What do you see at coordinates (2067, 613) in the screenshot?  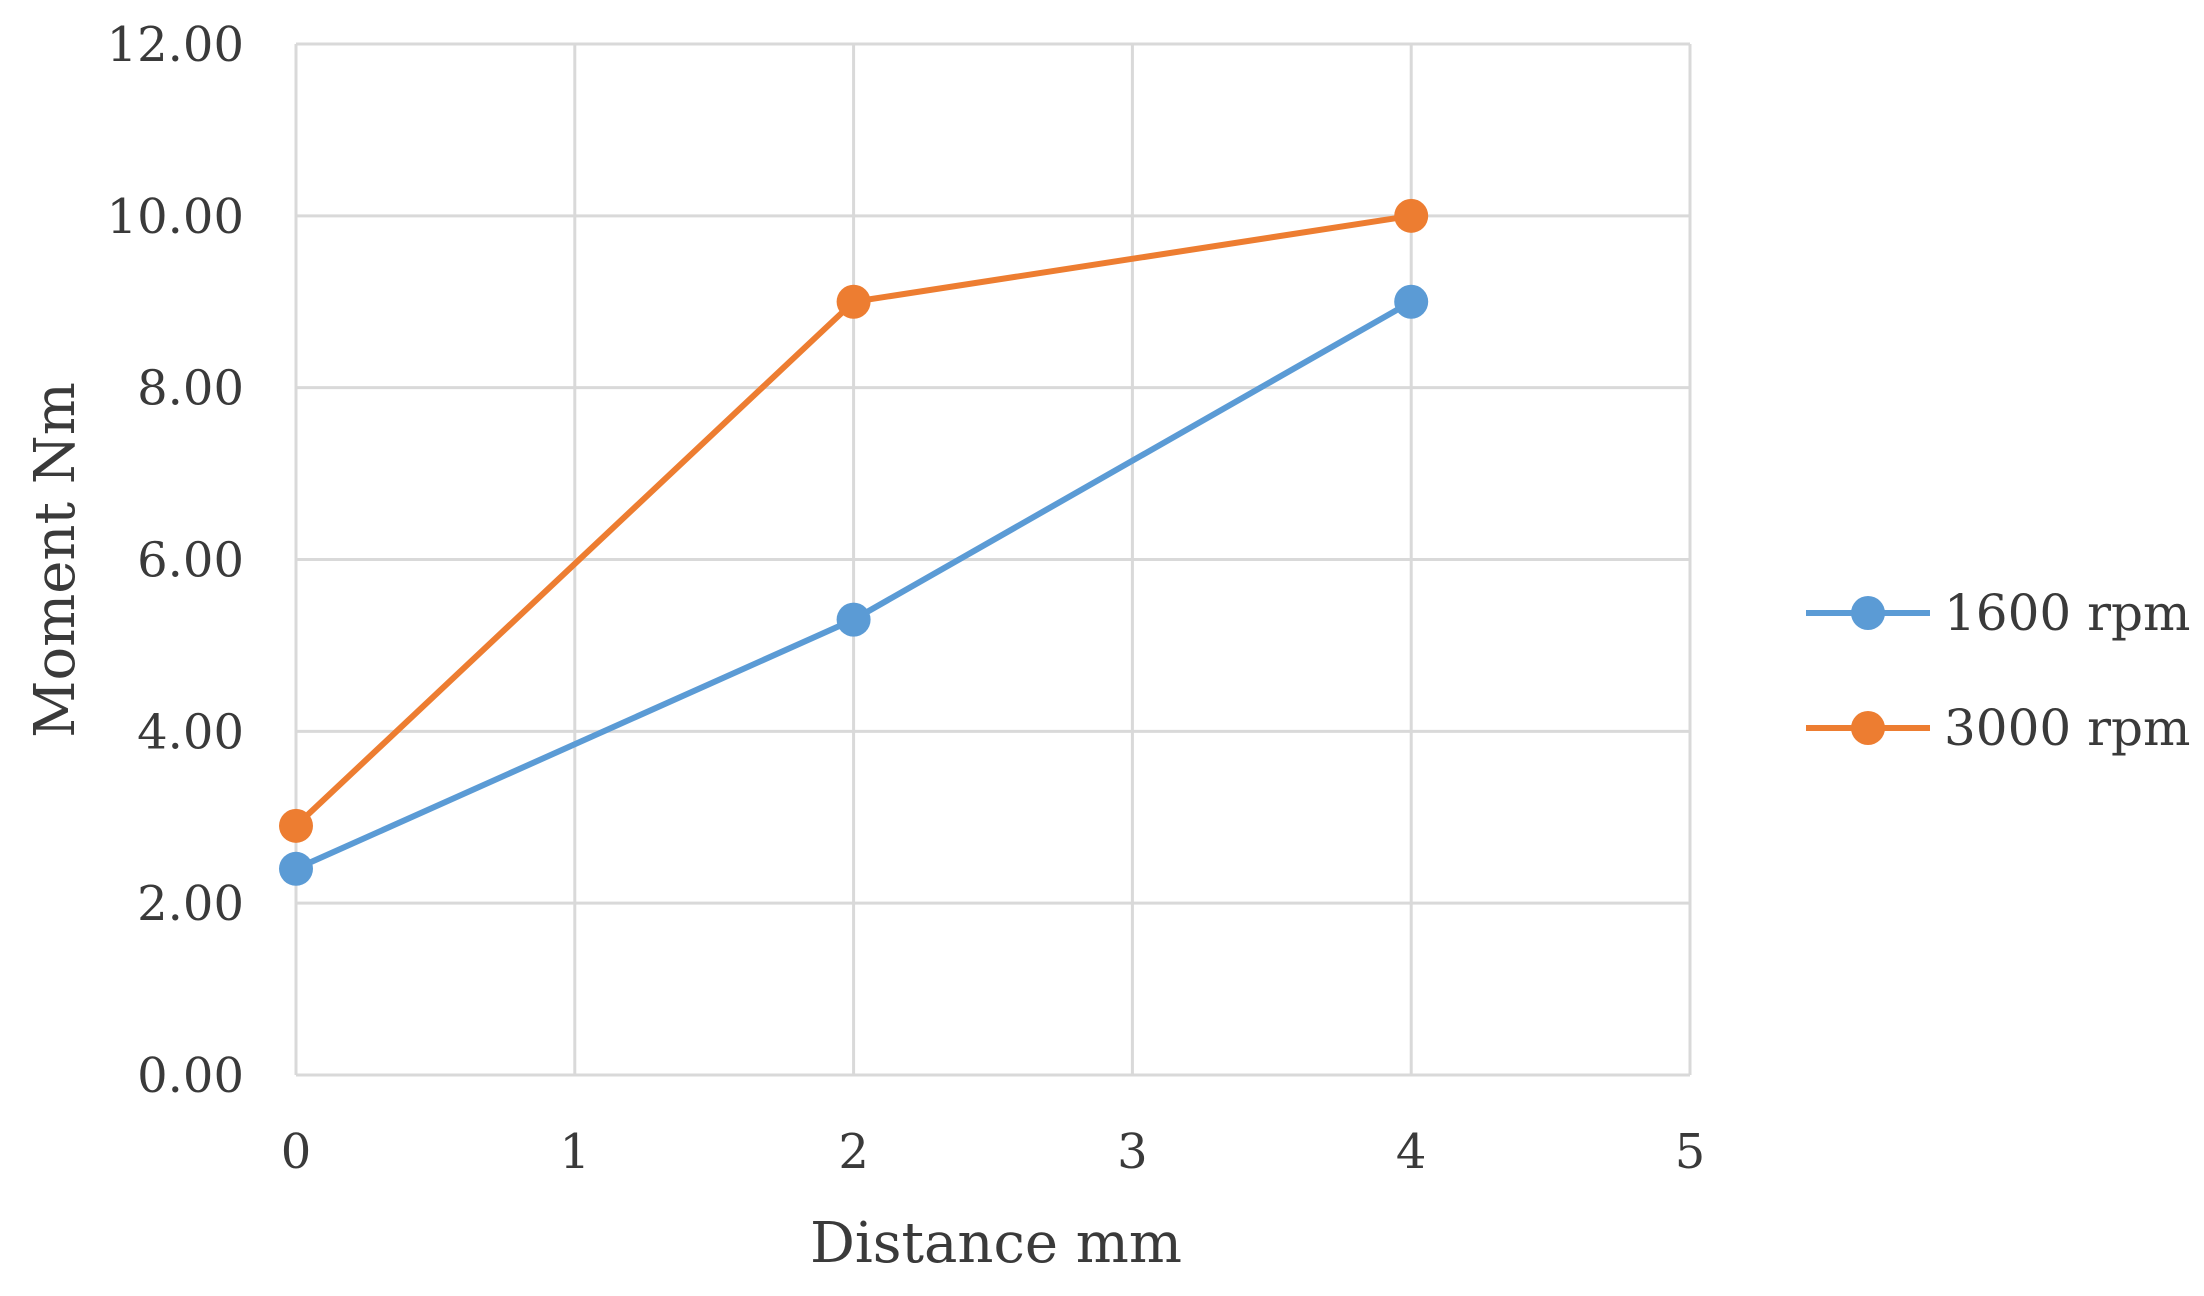 I see `legend-label-0: 1600 rpm` at bounding box center [2067, 613].